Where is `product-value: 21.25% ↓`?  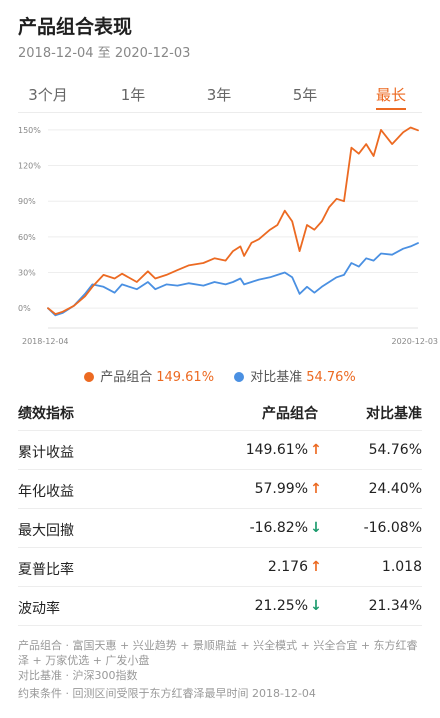 product-value: 21.25% ↓ is located at coordinates (288, 606).